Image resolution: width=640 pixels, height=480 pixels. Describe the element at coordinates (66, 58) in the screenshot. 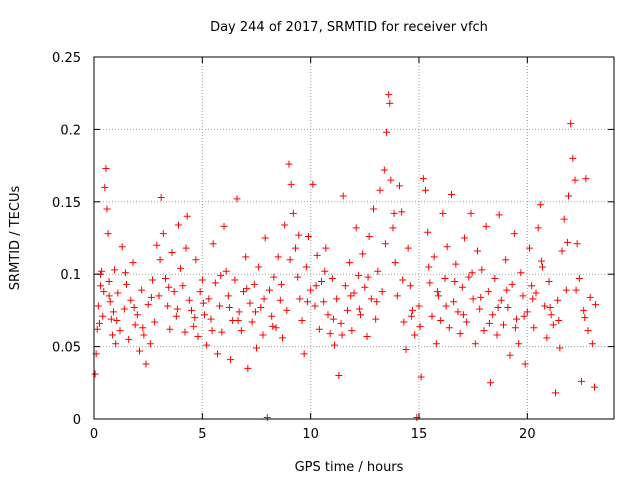

I see `y-tick-label: 0.25` at that location.